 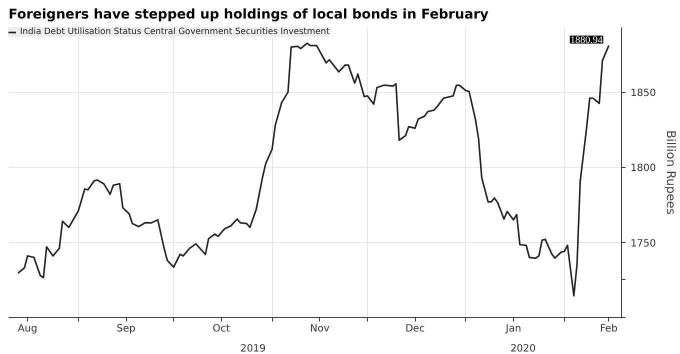 What do you see at coordinates (248, 15) in the screenshot?
I see `chart-title: Foreigners have stepped up holdings of local bonds in February` at bounding box center [248, 15].